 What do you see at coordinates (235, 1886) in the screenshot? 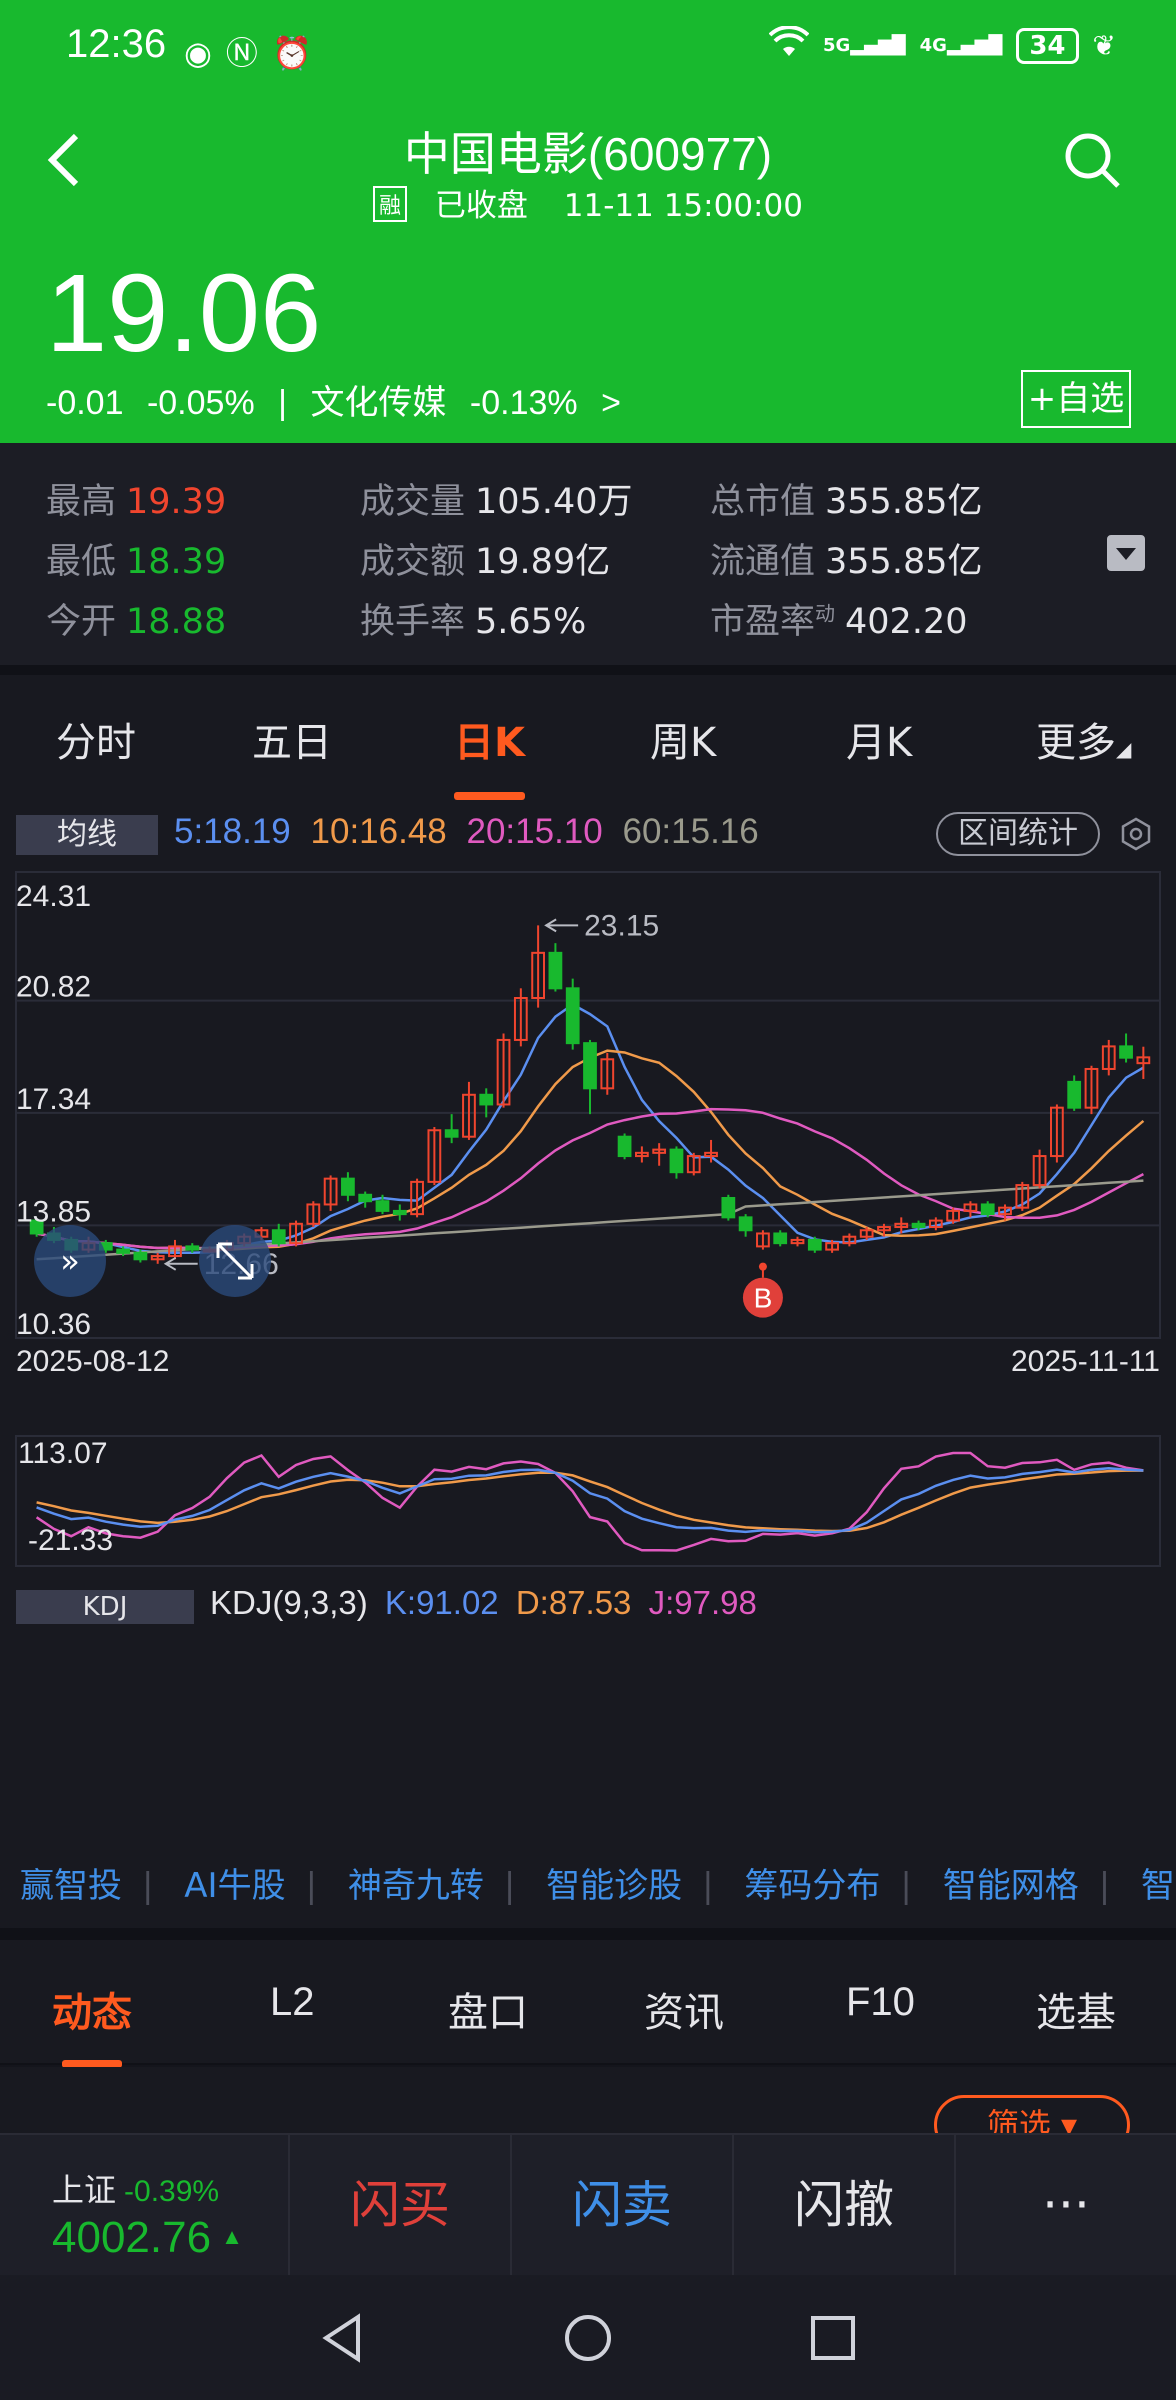
I see `tool-item: AI牛股` at bounding box center [235, 1886].